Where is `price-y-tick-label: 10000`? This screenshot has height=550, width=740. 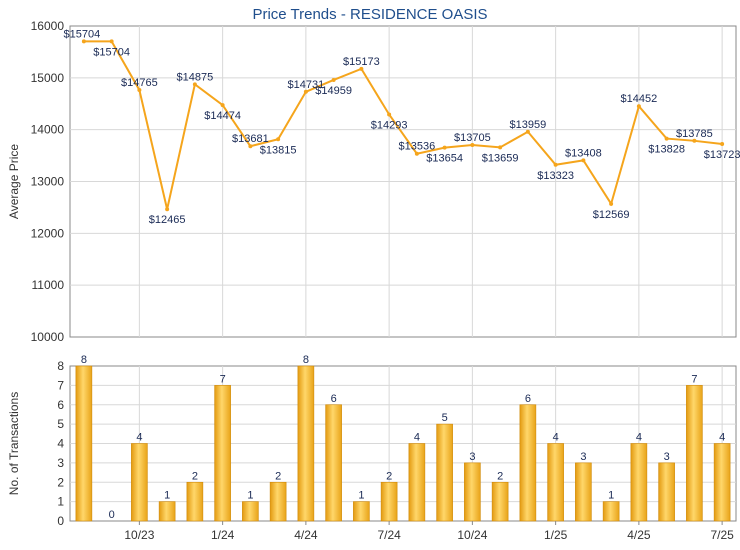
price-y-tick-label: 10000 is located at coordinates (48, 337).